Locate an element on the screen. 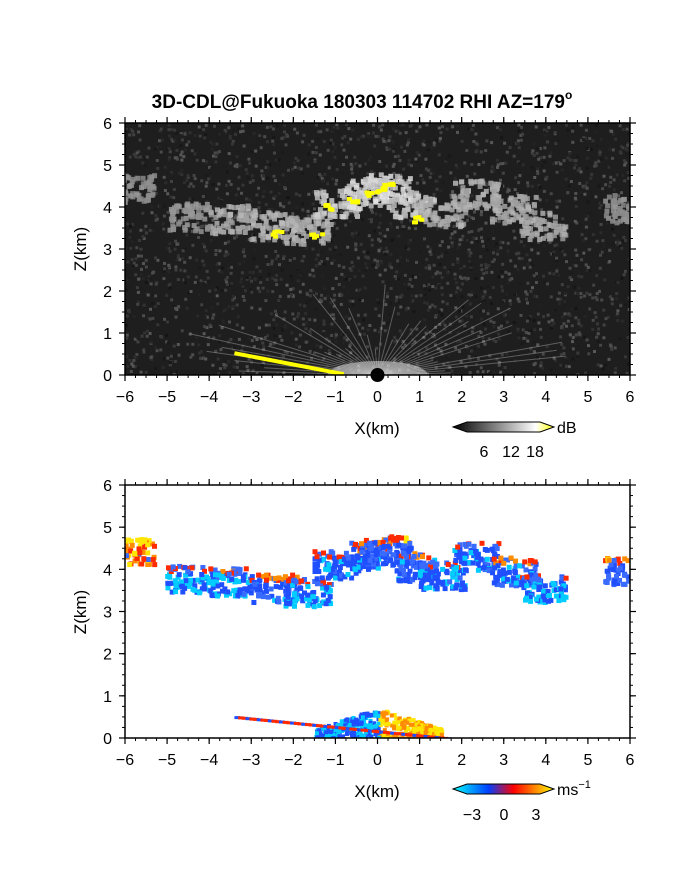 Image resolution: width=680 pixels, height=880 pixels. reflectivity-y-axis-label: Z(km) is located at coordinates (80, 249).